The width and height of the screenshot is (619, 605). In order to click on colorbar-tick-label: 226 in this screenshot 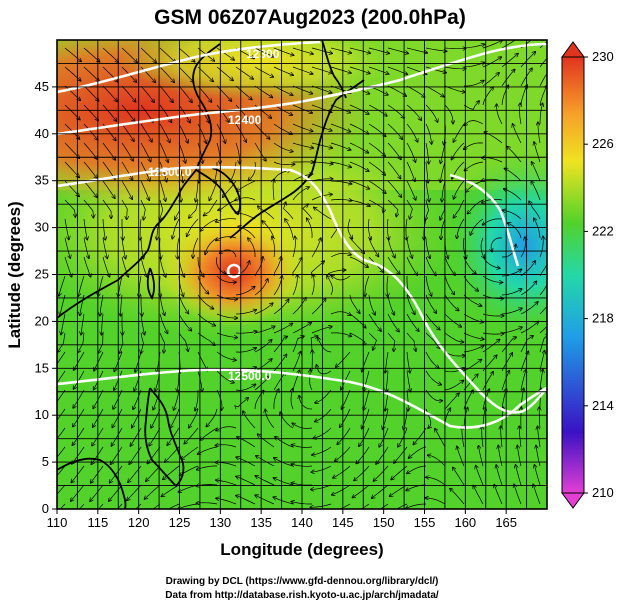, I will do `click(603, 143)`.